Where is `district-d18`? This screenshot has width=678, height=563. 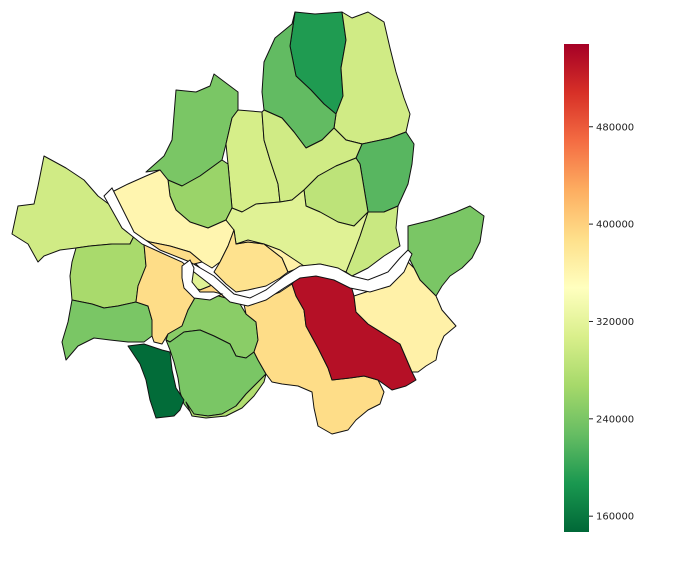
district-d18 is located at coordinates (108, 272).